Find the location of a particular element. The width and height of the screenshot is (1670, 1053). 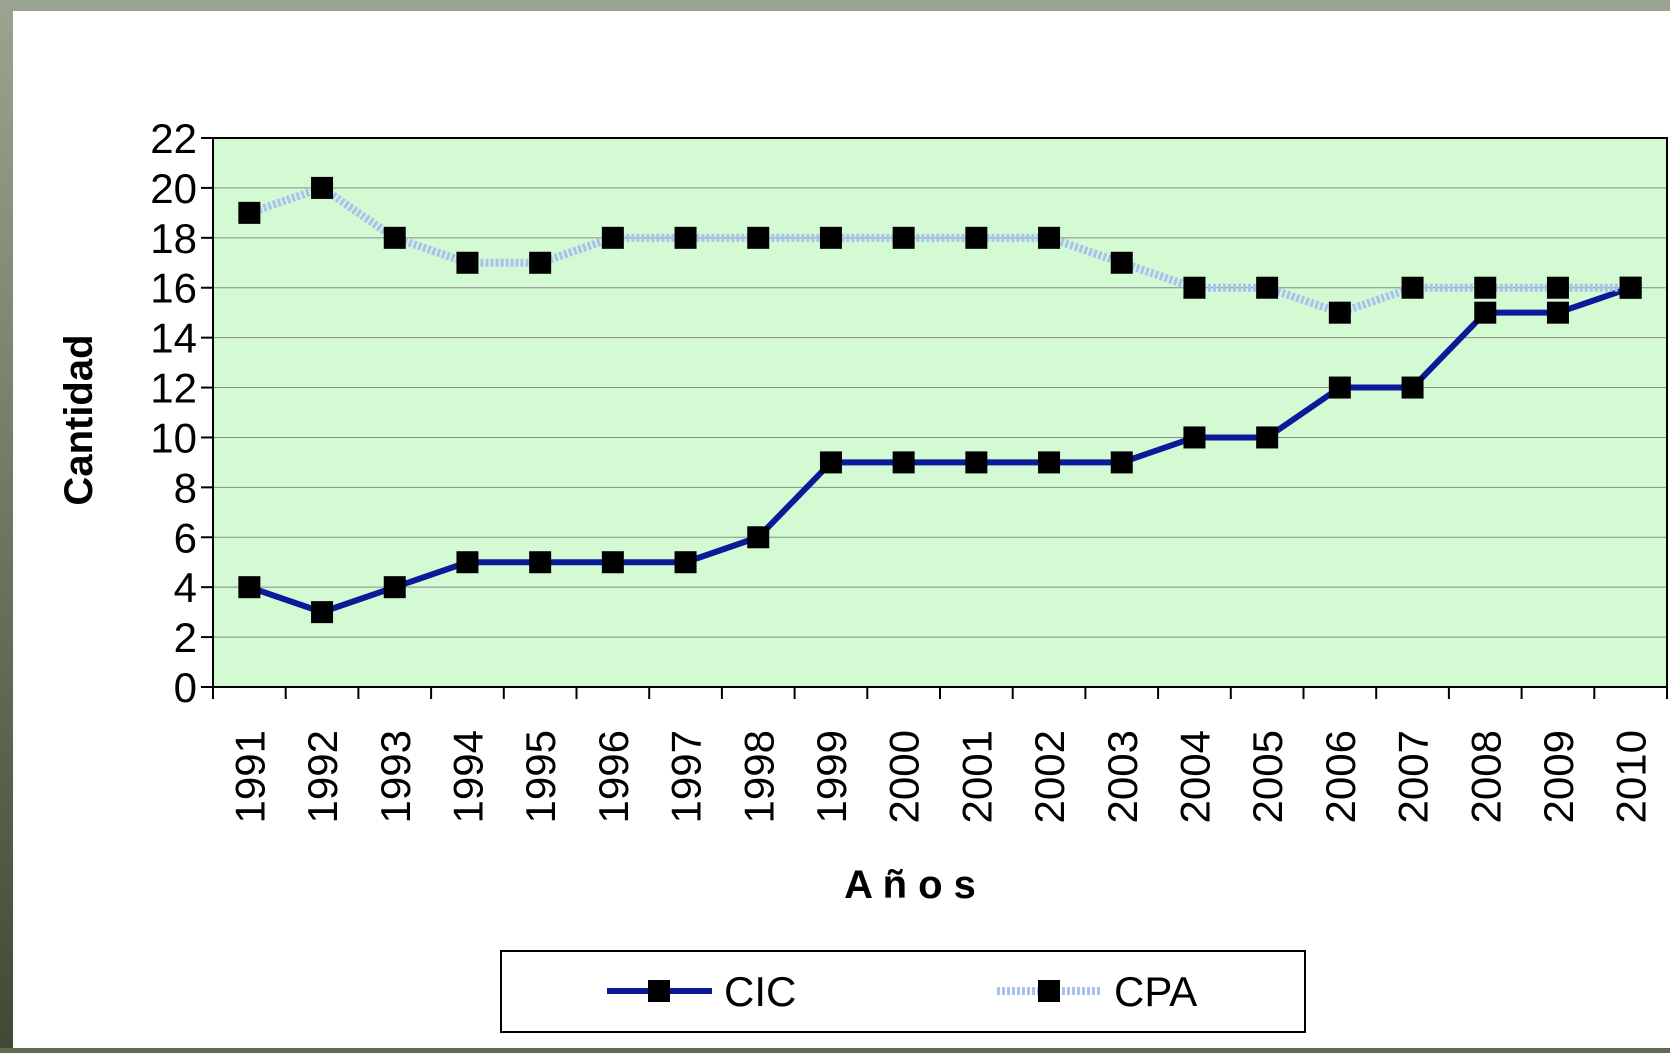

x-tick-label: 1992 is located at coordinates (322, 776).